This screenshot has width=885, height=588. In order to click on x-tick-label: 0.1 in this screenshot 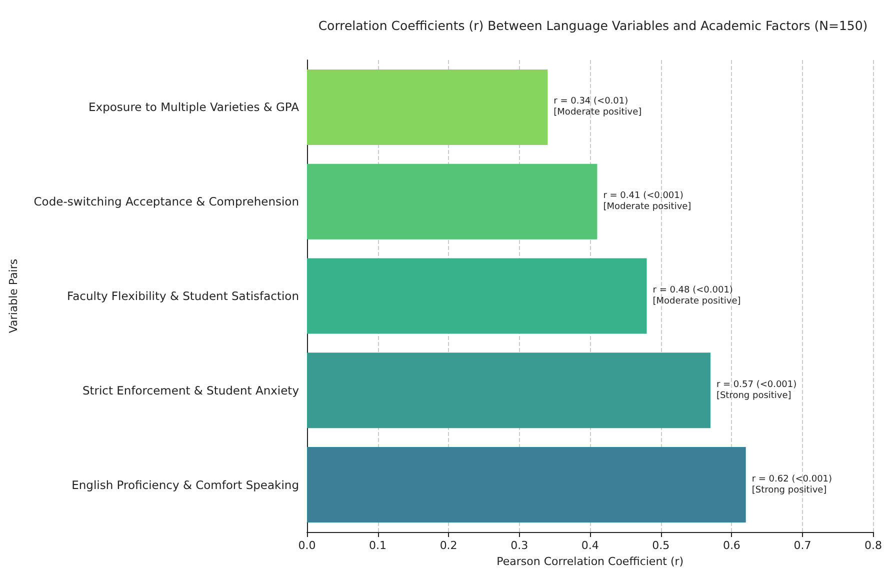, I will do `click(378, 545)`.